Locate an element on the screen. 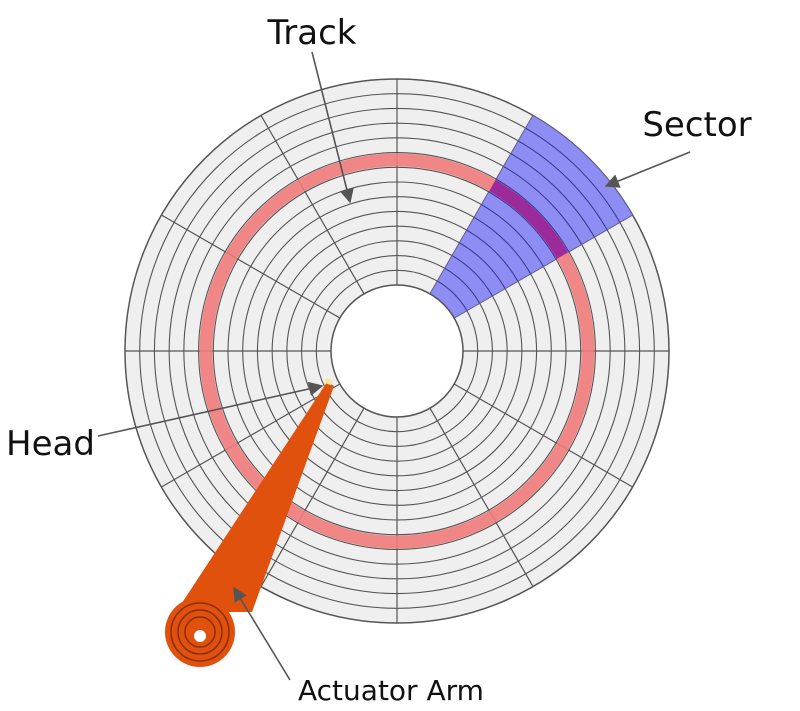 The width and height of the screenshot is (800, 711). spindle-hole is located at coordinates (397, 351).